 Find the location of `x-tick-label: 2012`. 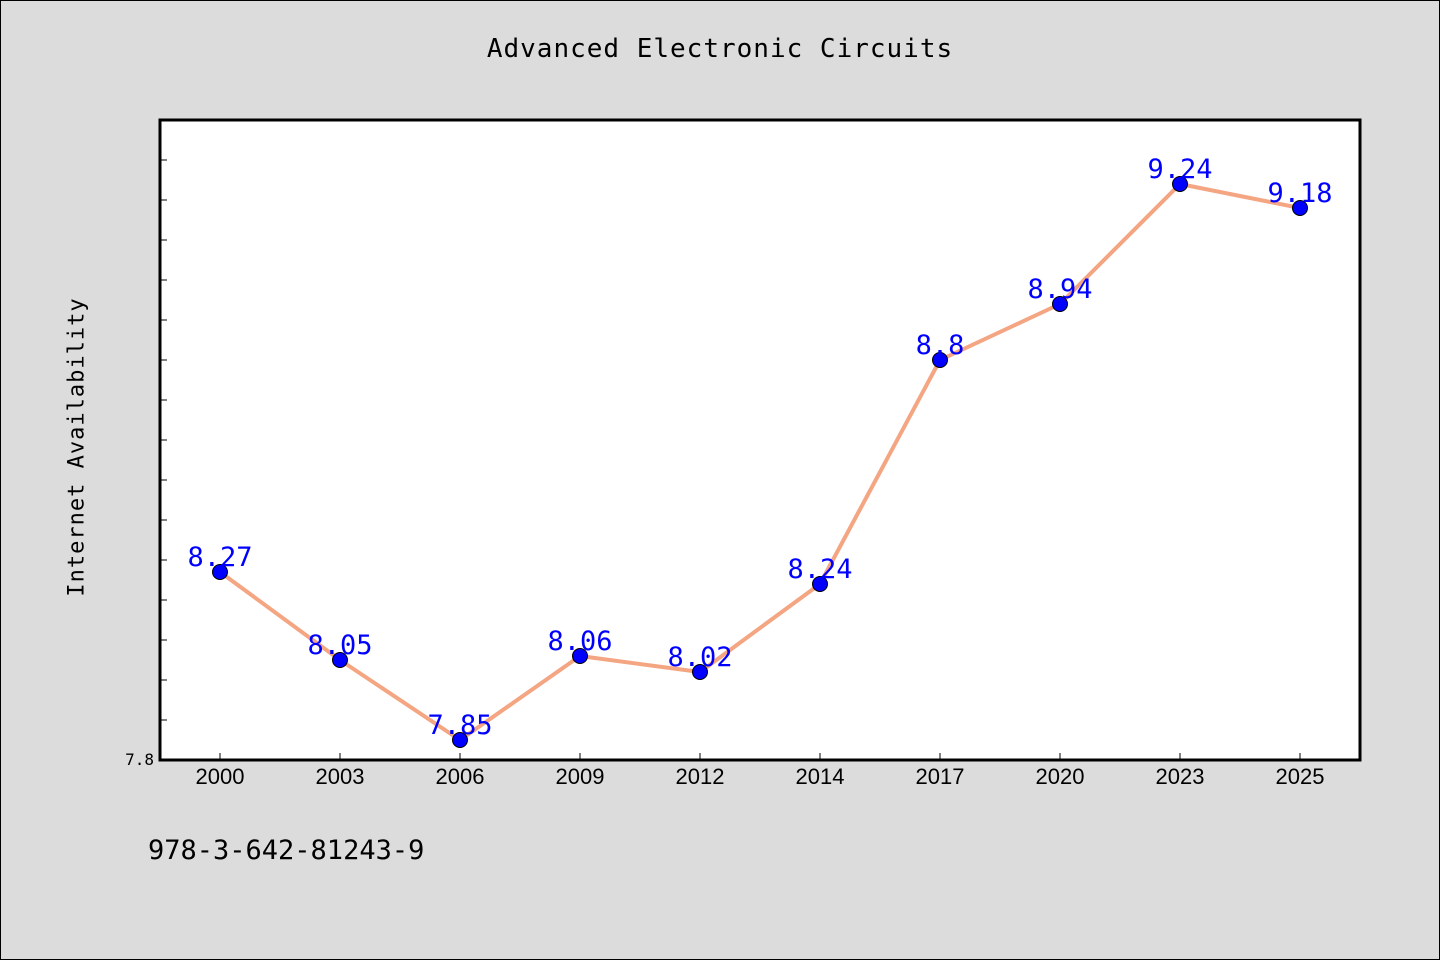

x-tick-label: 2012 is located at coordinates (700, 776).